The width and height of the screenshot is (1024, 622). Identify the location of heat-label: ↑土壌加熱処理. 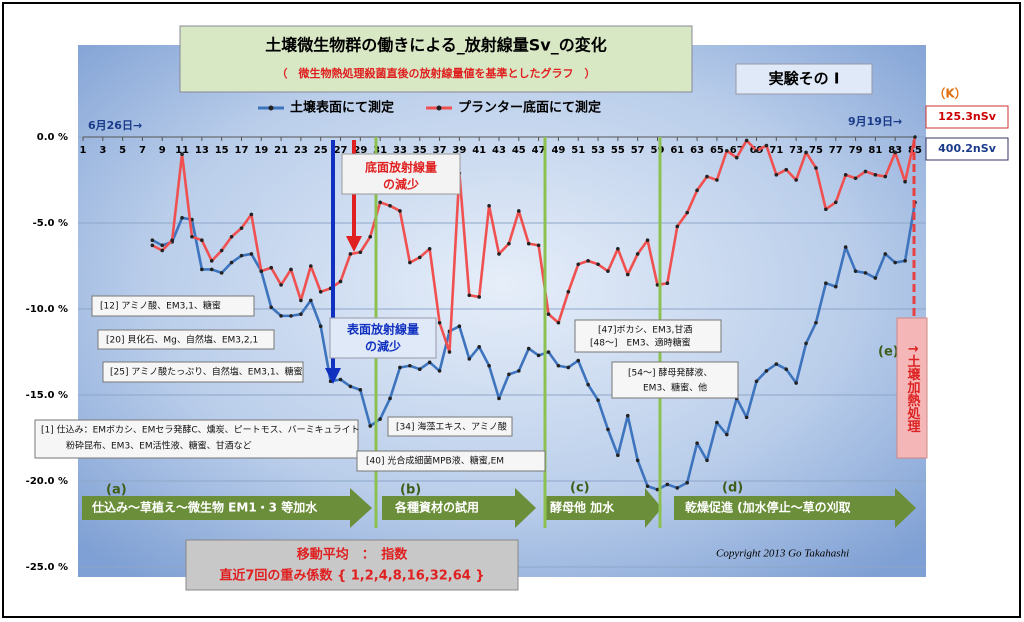
(913, 388).